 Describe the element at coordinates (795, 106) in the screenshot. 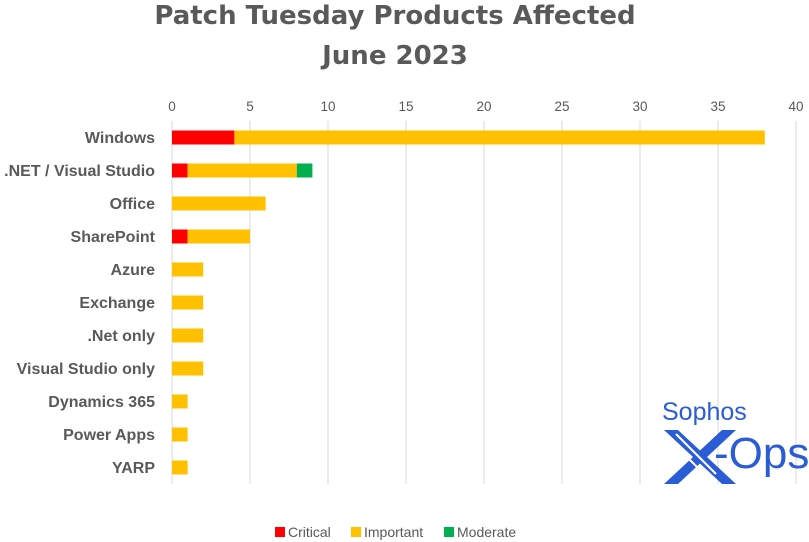

I see `x-tick-label: 40` at that location.